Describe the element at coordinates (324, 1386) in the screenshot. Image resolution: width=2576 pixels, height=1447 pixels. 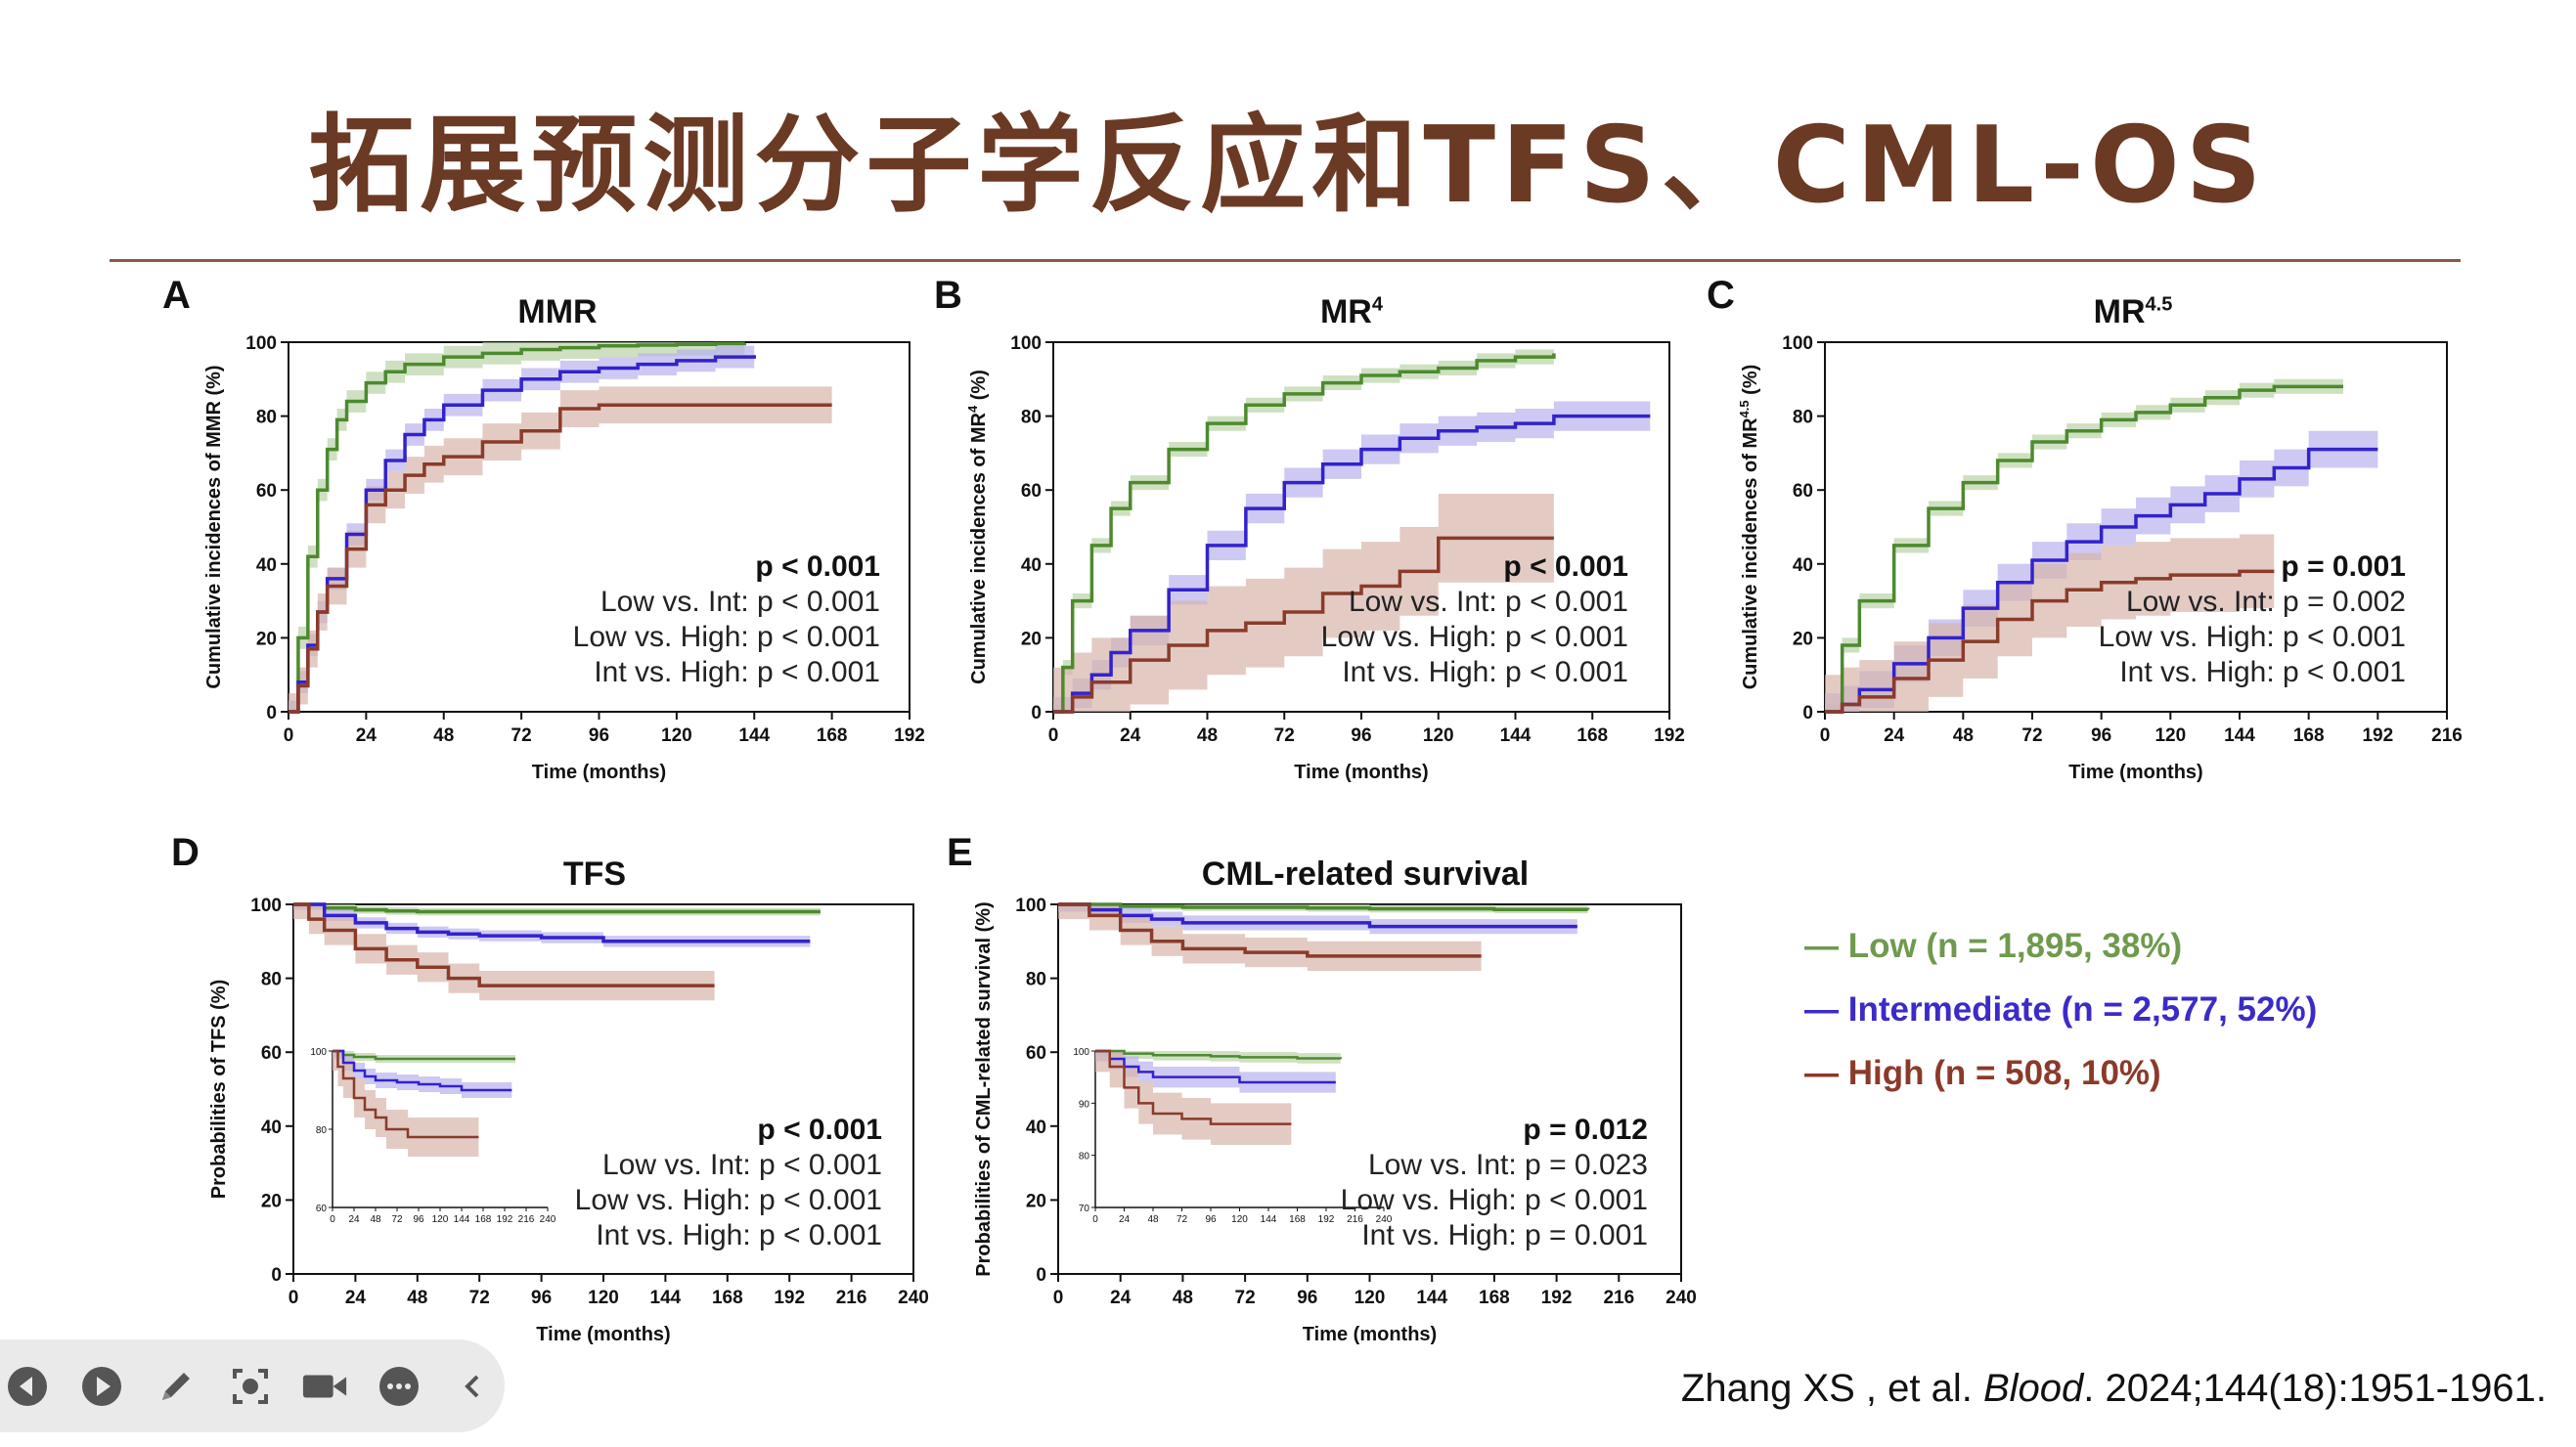
I see `camera-icon` at that location.